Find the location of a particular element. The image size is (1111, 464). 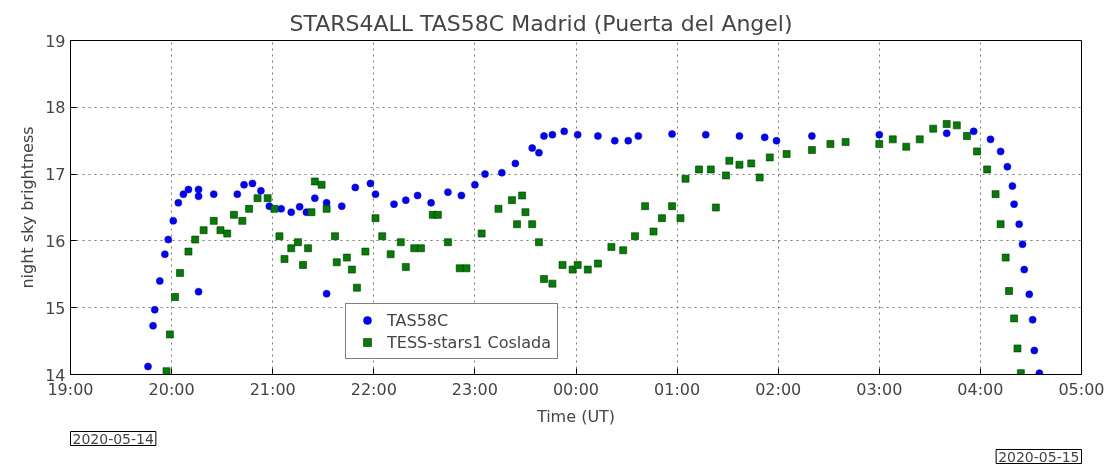

x-tick-label: 21:00 is located at coordinates (272, 389).